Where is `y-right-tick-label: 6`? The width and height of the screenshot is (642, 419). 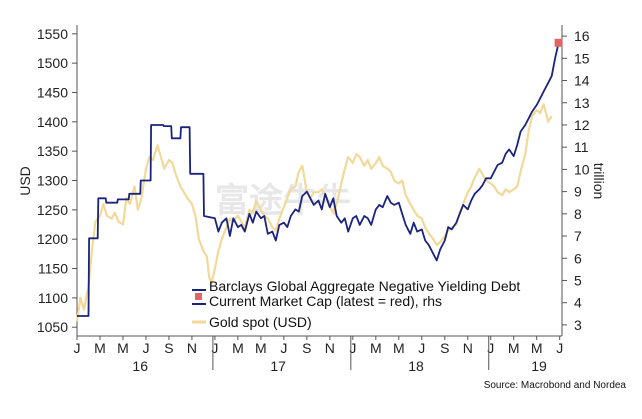 y-right-tick-label: 6 is located at coordinates (578, 258).